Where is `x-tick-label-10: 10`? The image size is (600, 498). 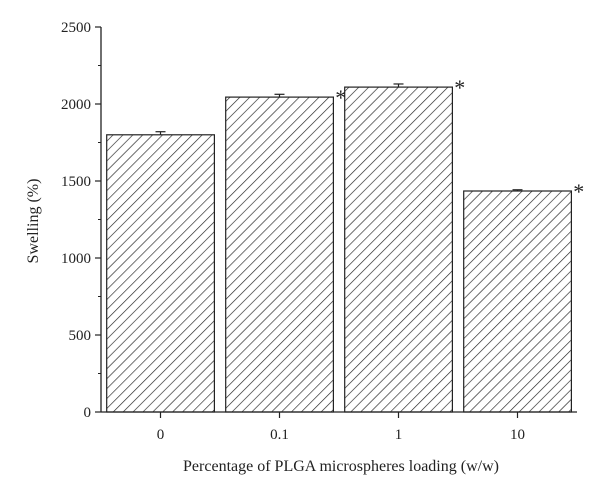 x-tick-label-10: 10 is located at coordinates (517, 435).